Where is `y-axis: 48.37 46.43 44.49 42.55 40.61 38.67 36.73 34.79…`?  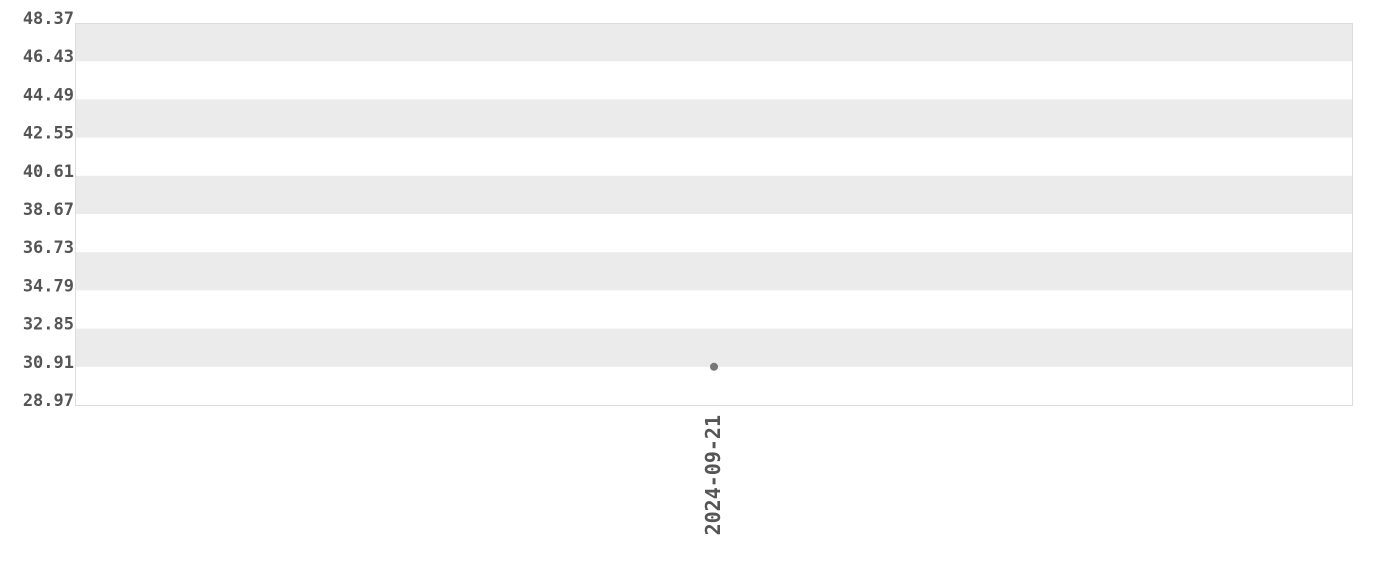 y-axis: 48.37 46.43 44.49 42.55 40.61 38.67 36.73 34.79… is located at coordinates (48, 210).